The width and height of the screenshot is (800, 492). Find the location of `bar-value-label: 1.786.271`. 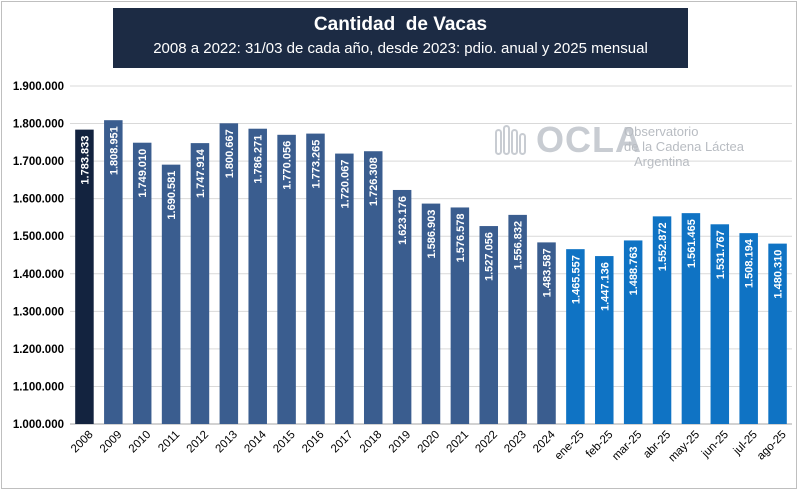

bar-value-label: 1.786.271 is located at coordinates (259, 159).